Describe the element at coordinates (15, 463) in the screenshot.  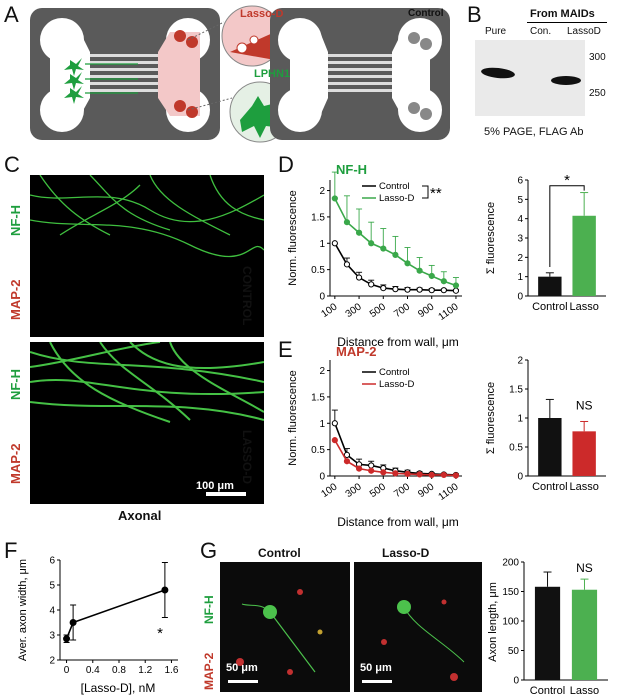
I see `c-map2-label-2: MAP-2` at that location.